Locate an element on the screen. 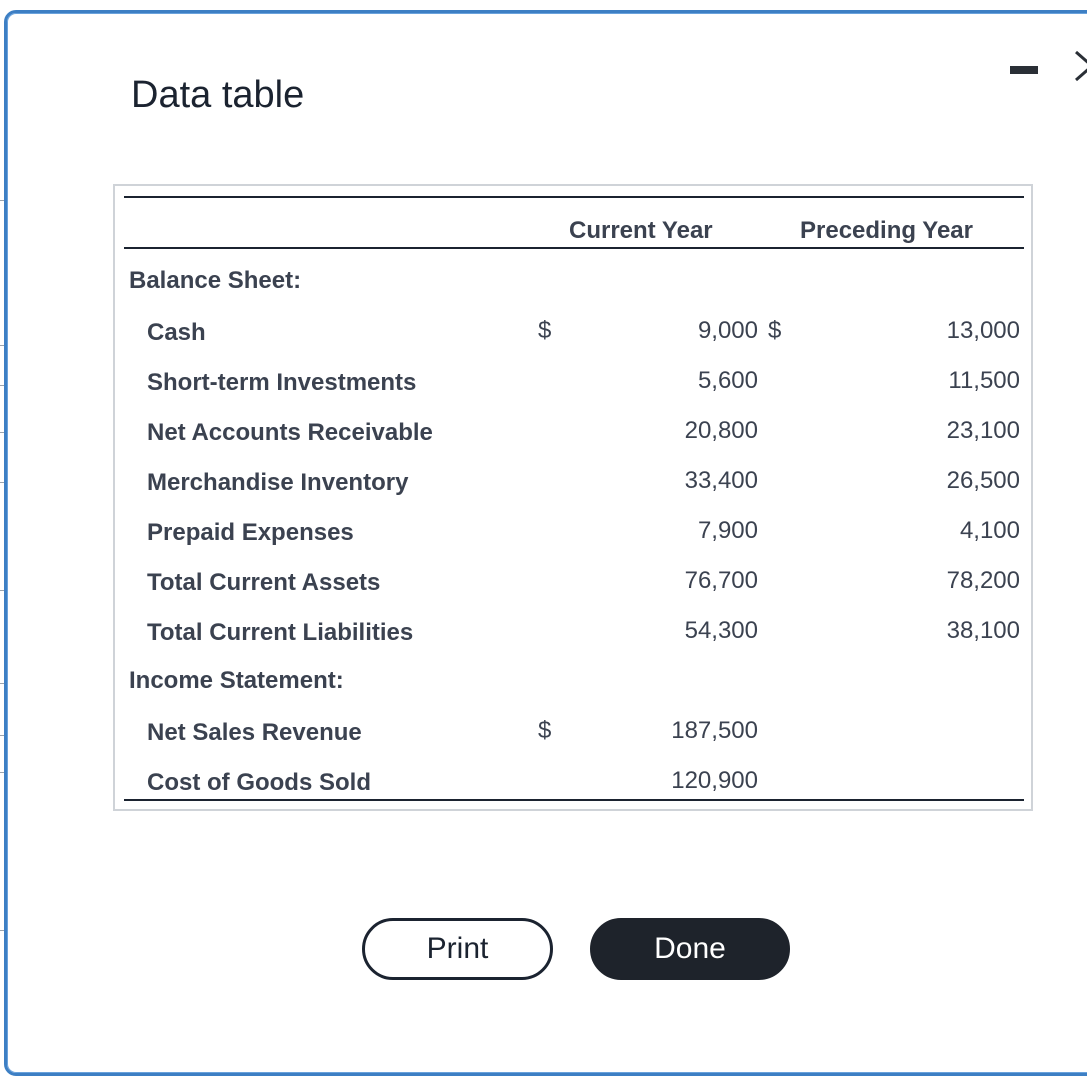  preceding-year-value: 4,100 is located at coordinates (989, 530).